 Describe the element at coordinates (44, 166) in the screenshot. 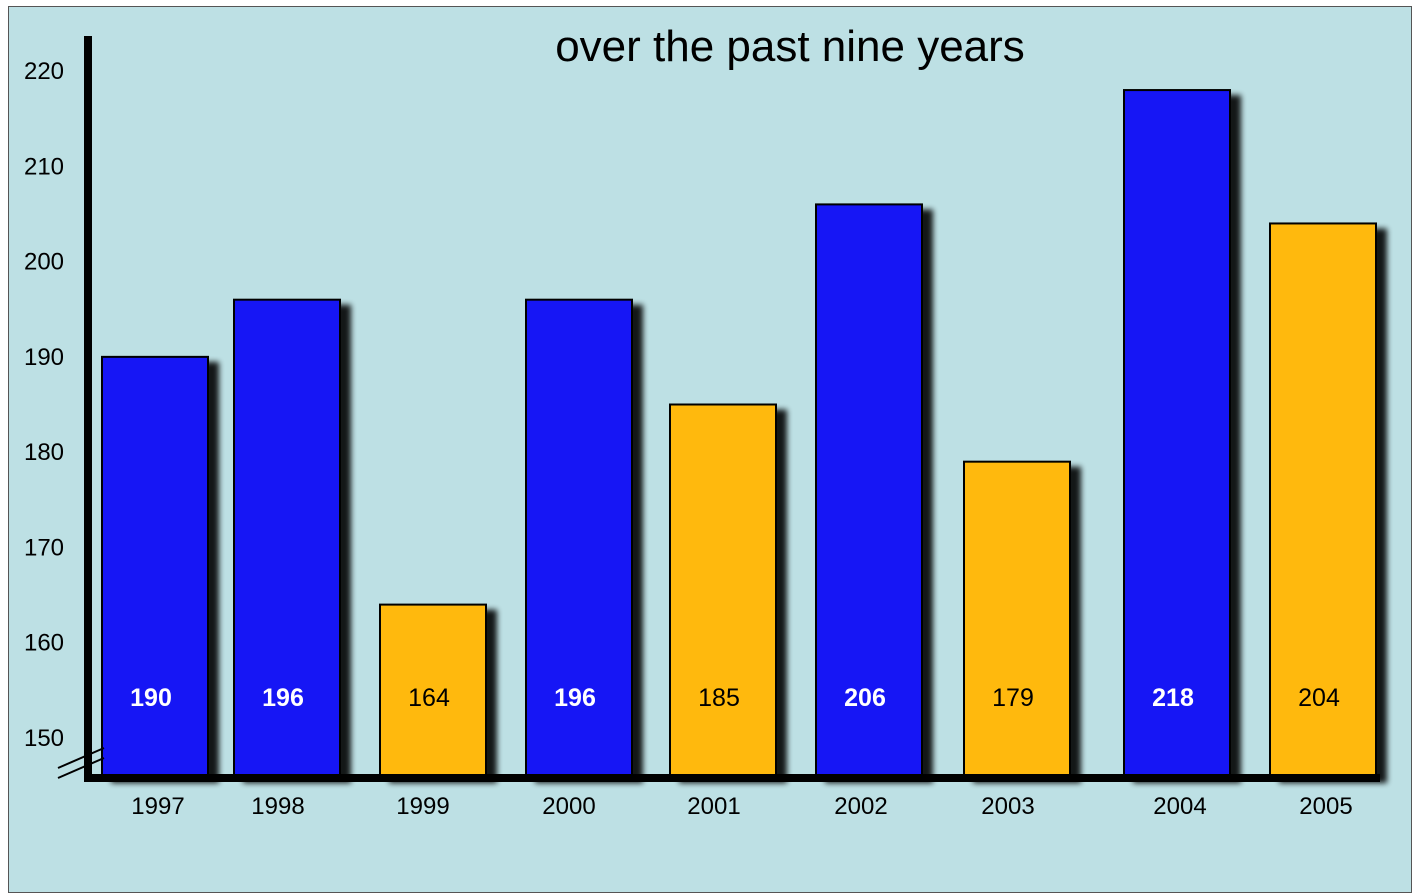

I see `y-tick-label: 210` at that location.